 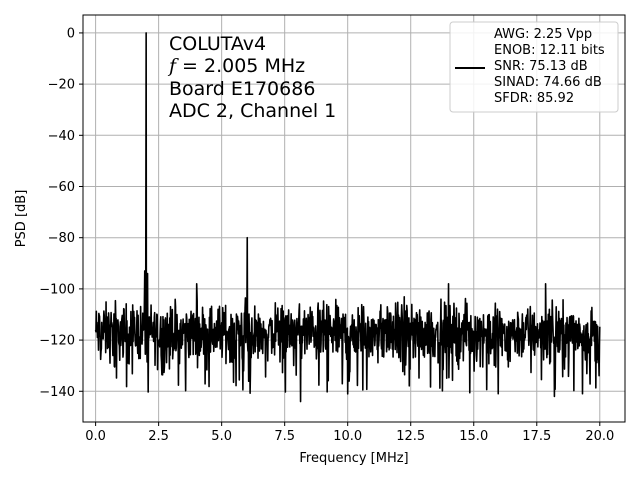 What do you see at coordinates (534, 98) in the screenshot?
I see `legend-entry-sfdr: SFDR: 85.92` at bounding box center [534, 98].